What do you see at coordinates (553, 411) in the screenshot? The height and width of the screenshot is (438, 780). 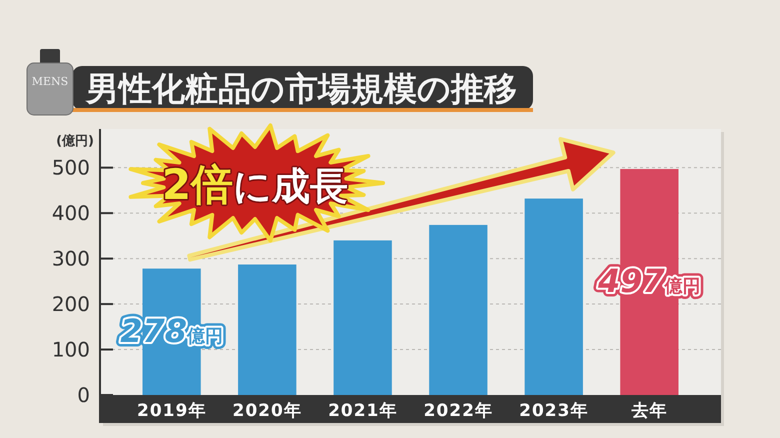 I see `x-tick-label: 2023年` at bounding box center [553, 411].